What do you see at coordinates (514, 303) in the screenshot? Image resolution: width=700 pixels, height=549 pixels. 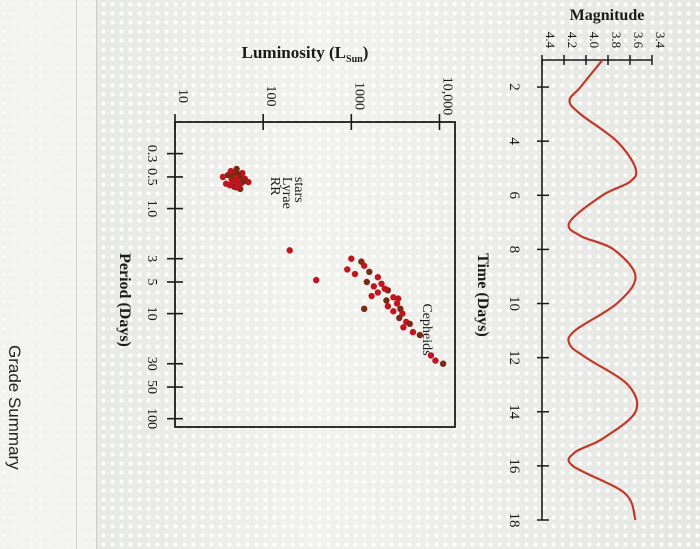 I see `time-tick-label: 10` at bounding box center [514, 303].